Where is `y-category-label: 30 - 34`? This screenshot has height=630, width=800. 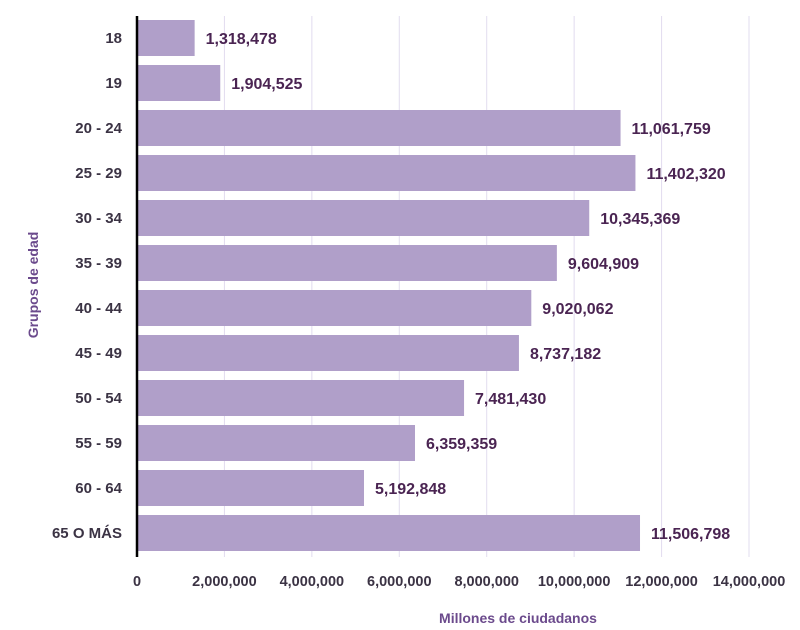 y-category-label: 30 - 34 is located at coordinates (98, 218).